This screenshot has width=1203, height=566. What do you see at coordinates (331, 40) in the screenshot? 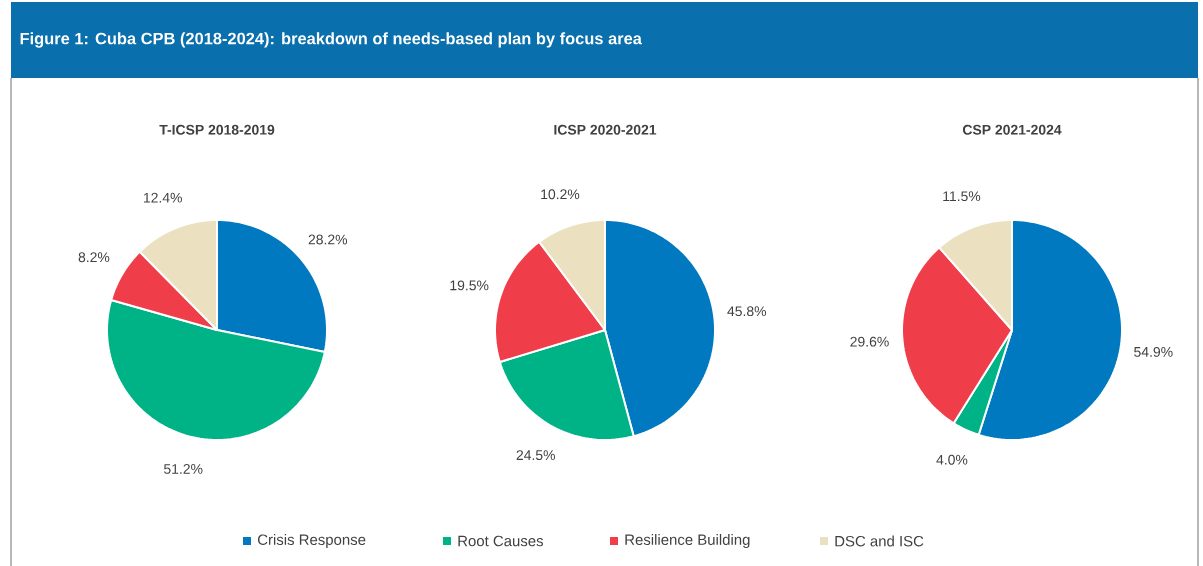
I see `caption: Figure 1: Cuba CPB (2018-2024): breakdown of needs-based plan by focus area` at bounding box center [331, 40].